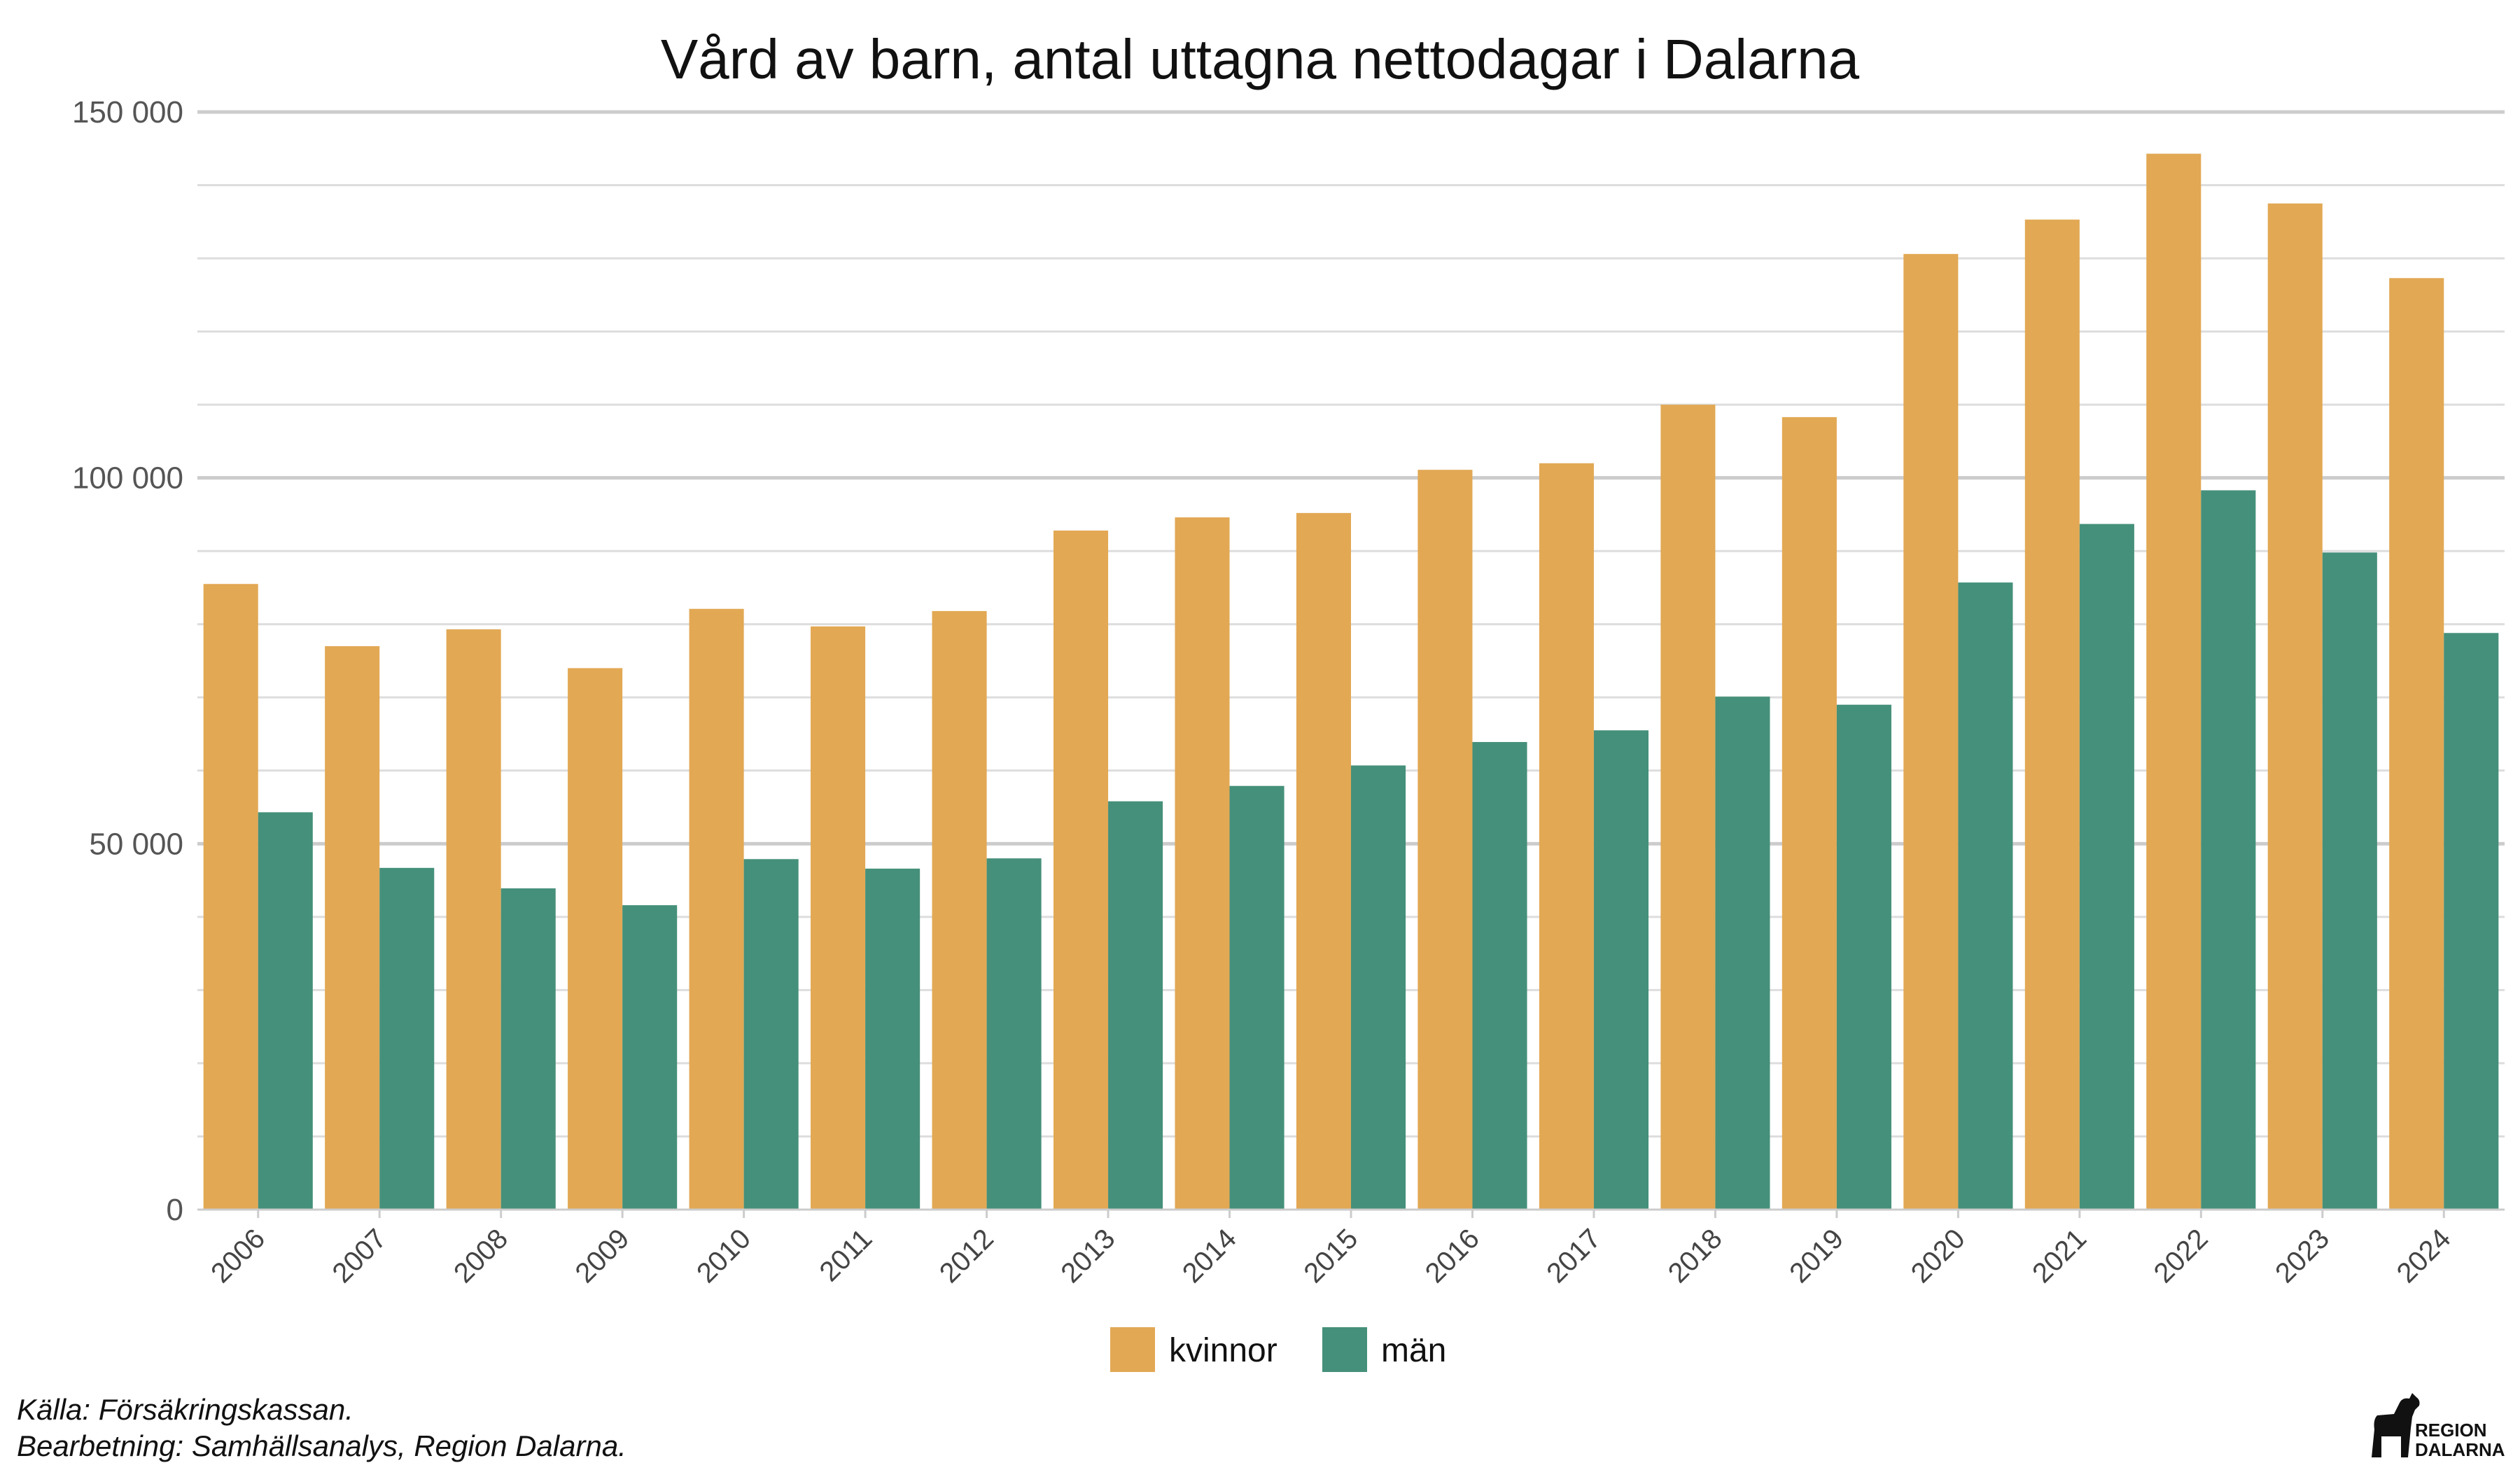 The width and height of the screenshot is (2520, 1470). I want to click on y-tick-label: 100 000, so click(127, 478).